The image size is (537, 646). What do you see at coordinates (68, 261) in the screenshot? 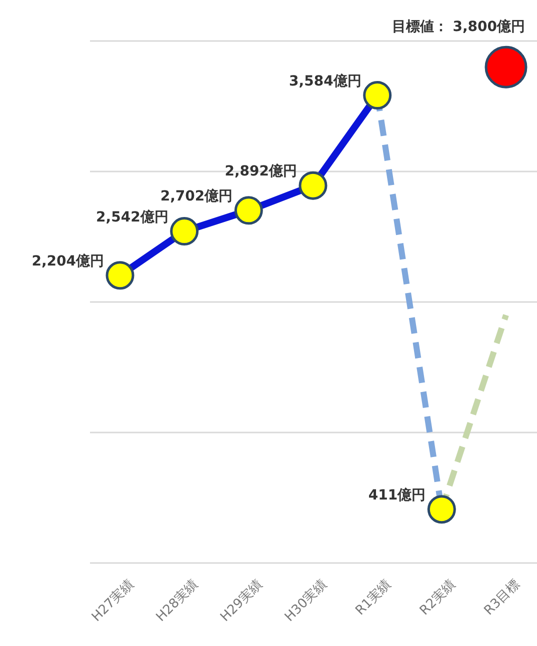
I see `data-label: 2,204億円` at bounding box center [68, 261].